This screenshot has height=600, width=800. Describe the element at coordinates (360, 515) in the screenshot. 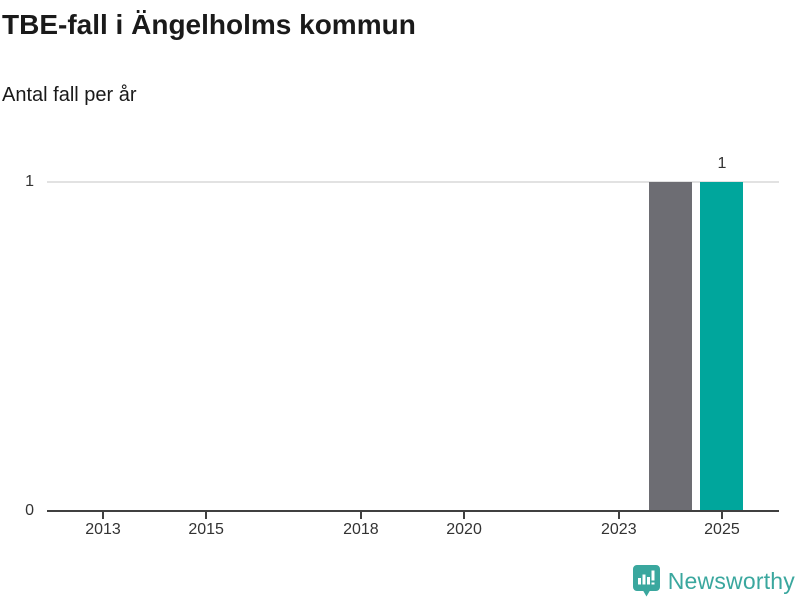

I see `x-tick-2018` at that location.